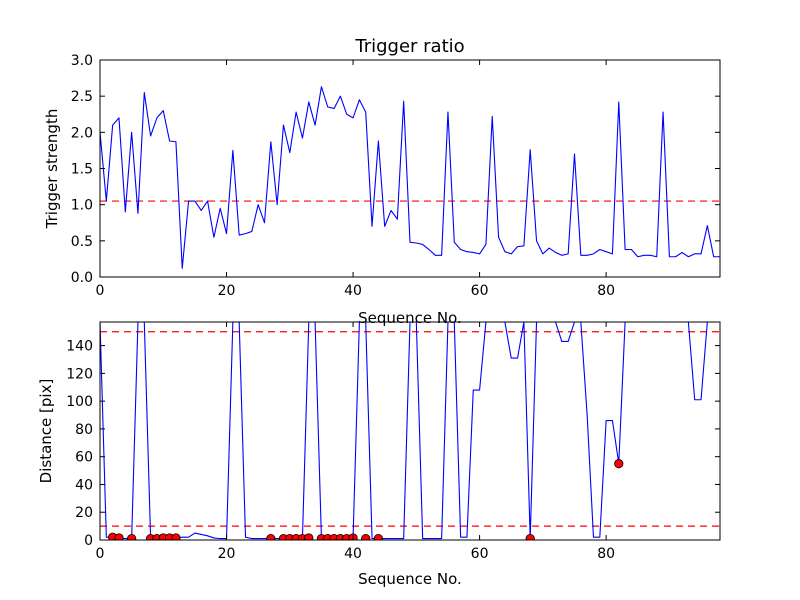 This screenshot has height=600, width=800. What do you see at coordinates (84, 485) in the screenshot?
I see `y-tick-label: 40` at bounding box center [84, 485].